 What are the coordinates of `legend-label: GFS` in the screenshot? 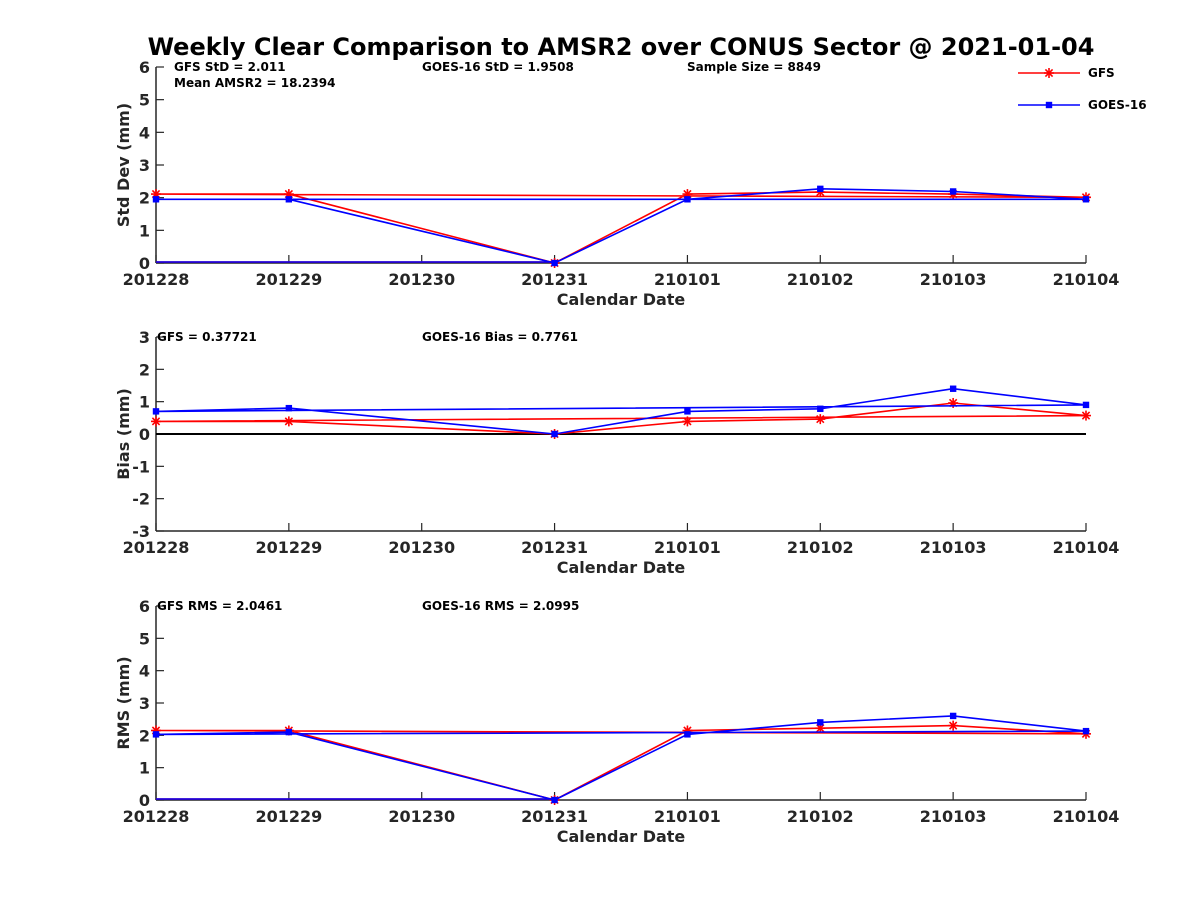 It's located at (1101, 73).